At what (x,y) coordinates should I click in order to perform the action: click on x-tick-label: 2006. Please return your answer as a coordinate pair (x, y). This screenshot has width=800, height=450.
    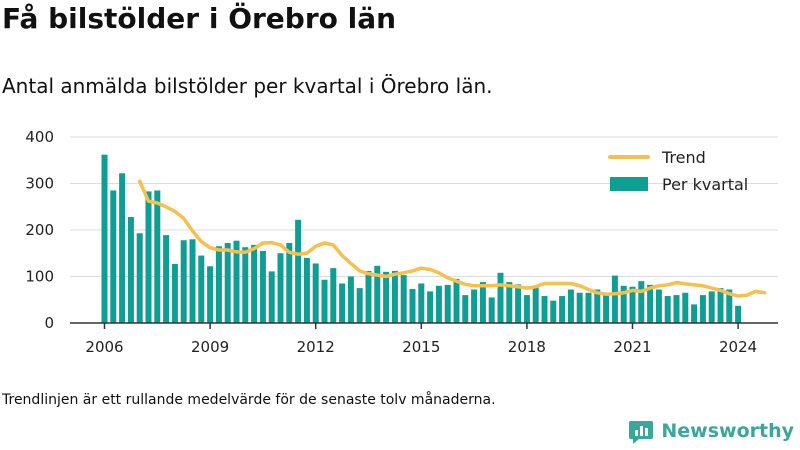
    Looking at the image, I should click on (104, 347).